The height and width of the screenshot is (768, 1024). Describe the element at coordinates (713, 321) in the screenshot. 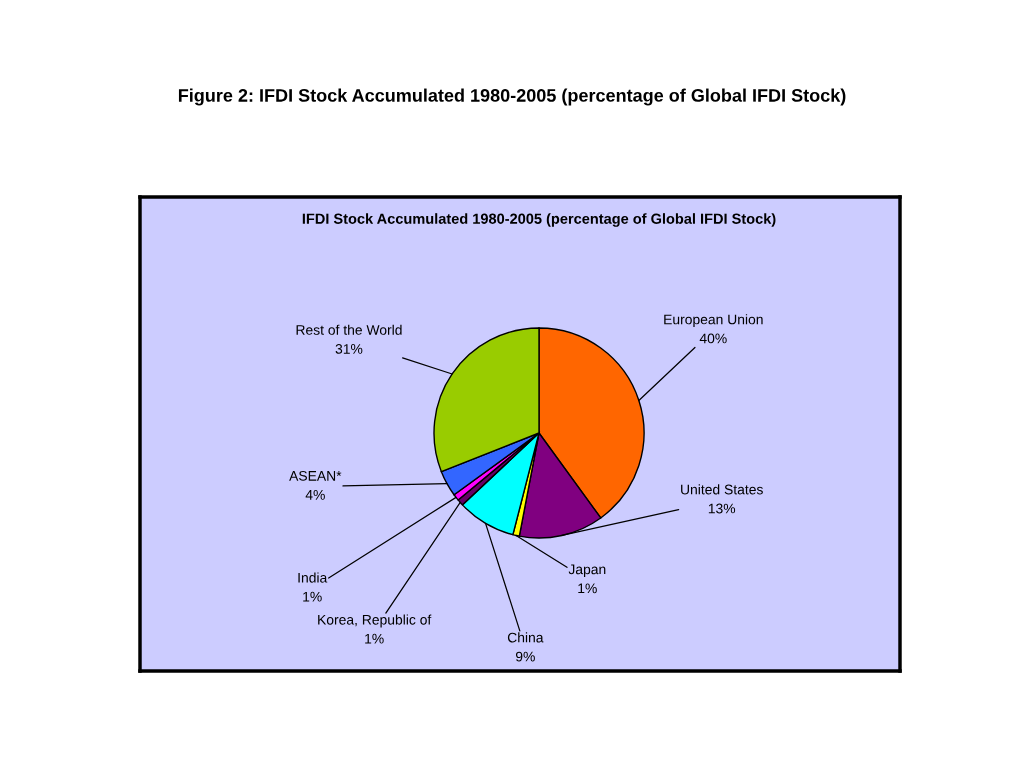

I see `slice-label: European Union` at that location.